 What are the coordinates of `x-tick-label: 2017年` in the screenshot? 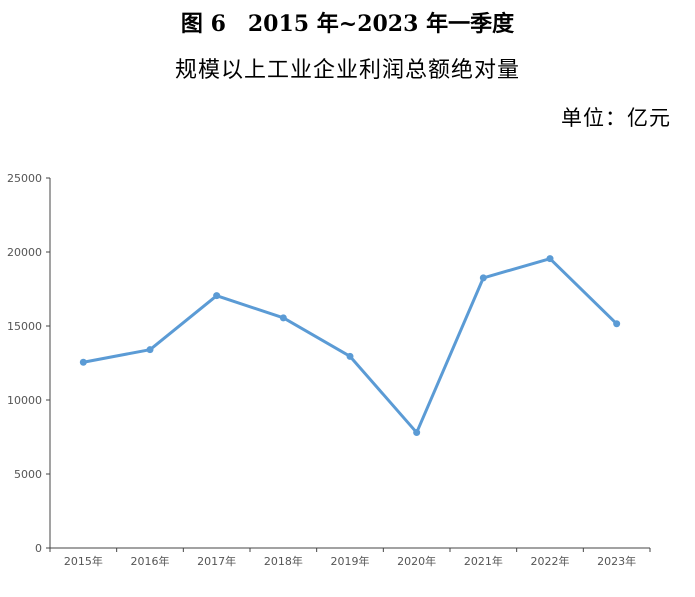 It's located at (216, 561).